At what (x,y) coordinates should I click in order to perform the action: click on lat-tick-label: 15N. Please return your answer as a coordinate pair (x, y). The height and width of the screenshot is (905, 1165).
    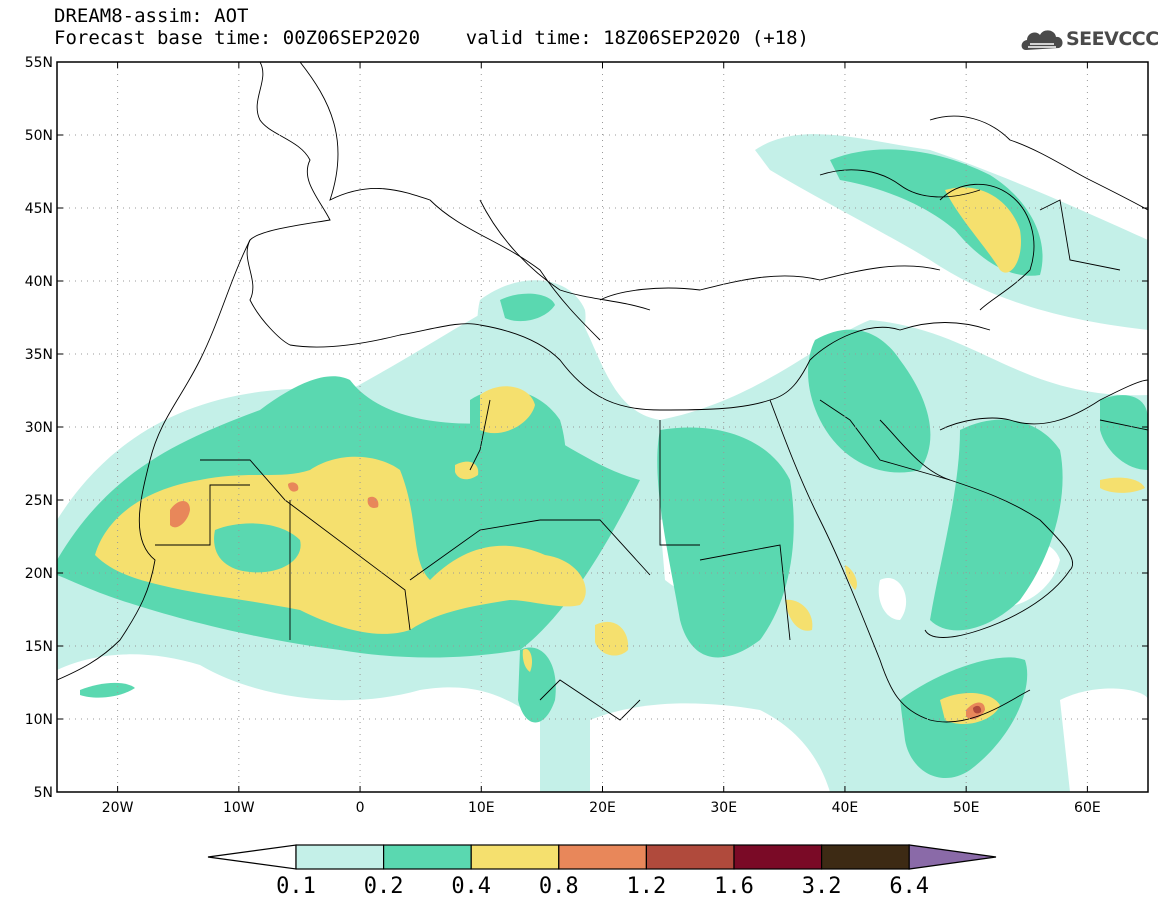
    Looking at the image, I should click on (39, 647).